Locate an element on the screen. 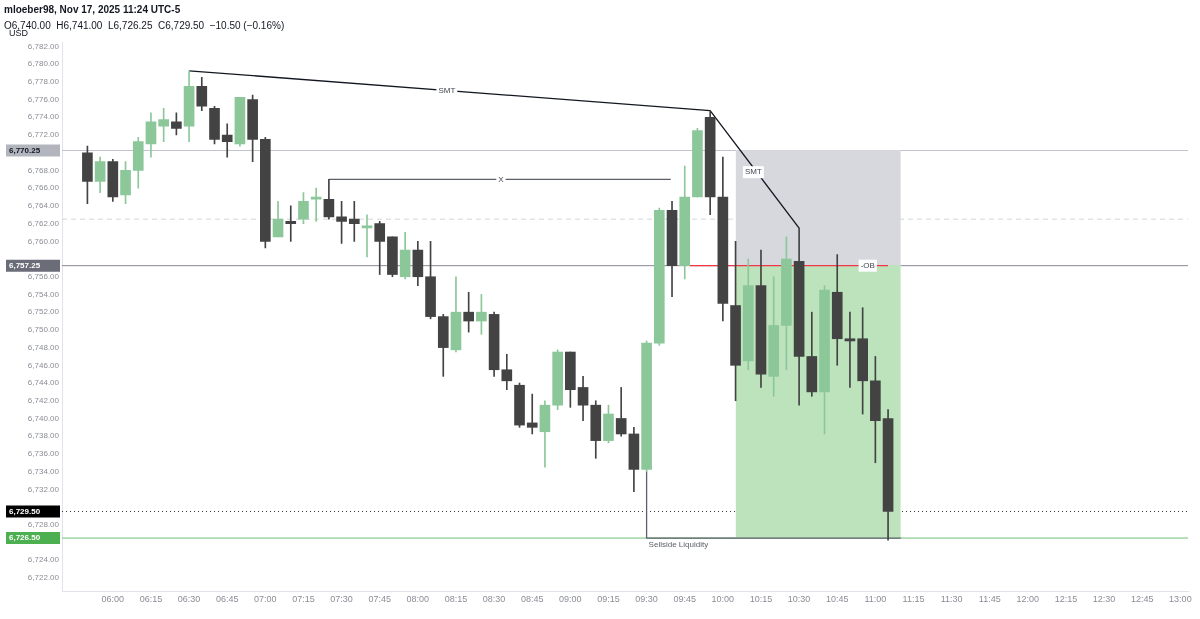 The image size is (1200, 619). x-tick-label: 06:15 is located at coordinates (151, 599).